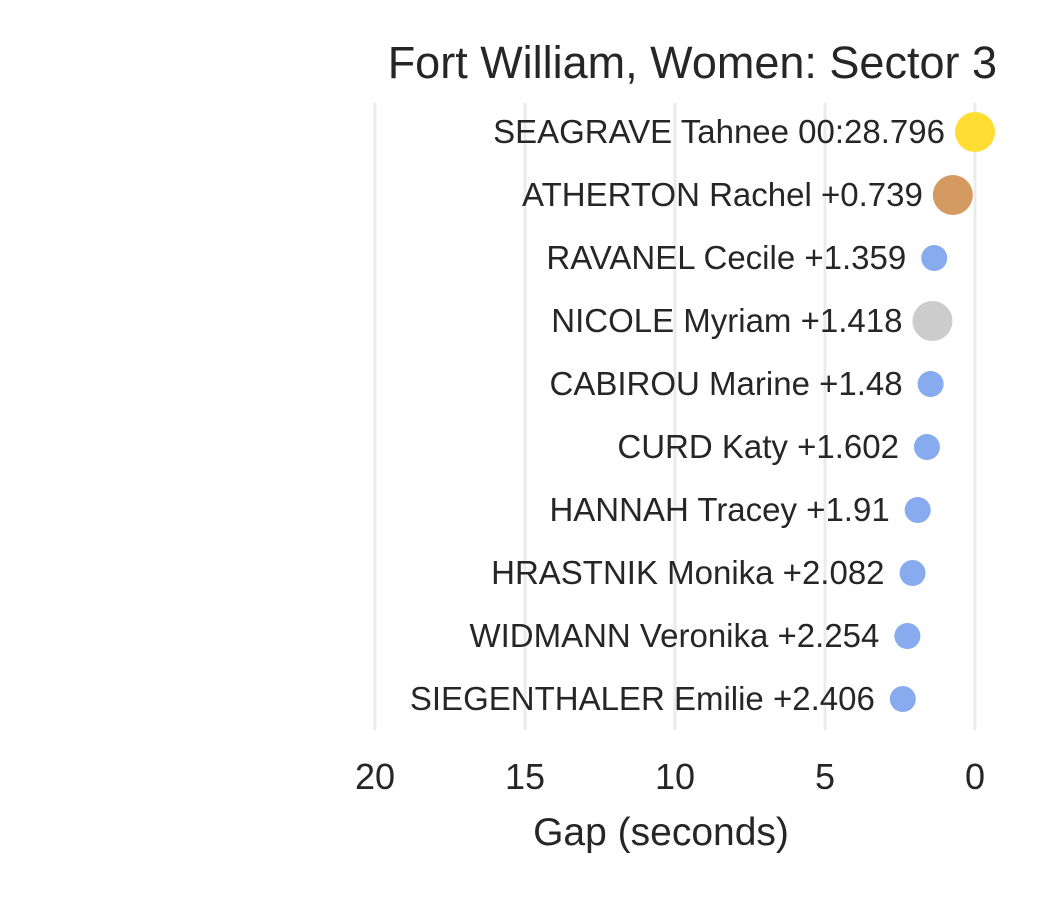 This screenshot has width=1050, height=900. I want to click on rider-label: CURD Katy +1.602, so click(758, 446).